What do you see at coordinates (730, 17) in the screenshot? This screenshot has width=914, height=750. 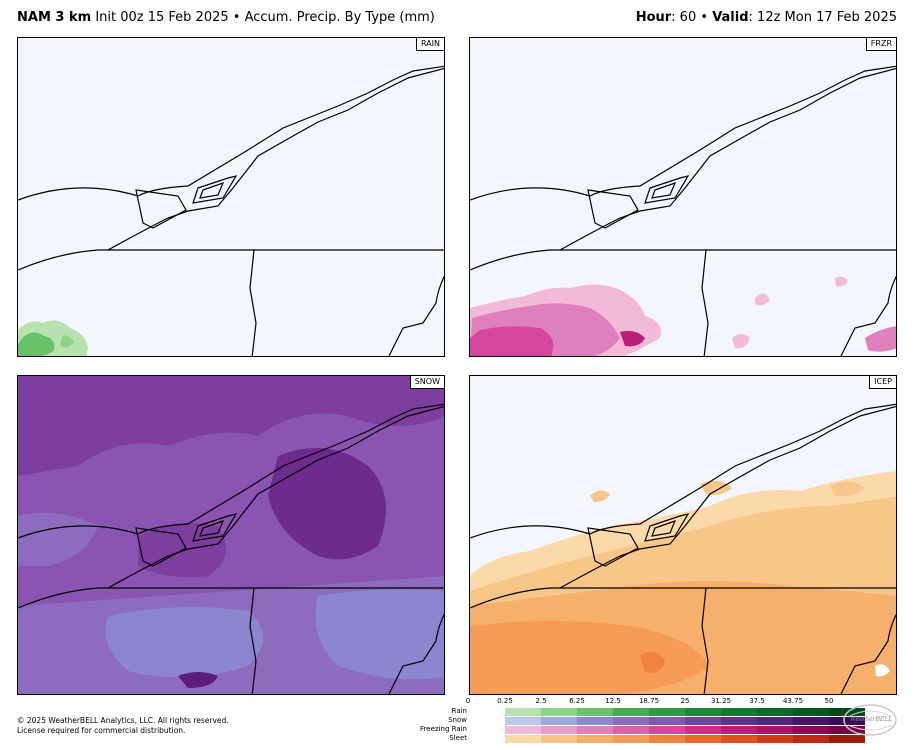 I see `valid-label: Valid` at bounding box center [730, 17].